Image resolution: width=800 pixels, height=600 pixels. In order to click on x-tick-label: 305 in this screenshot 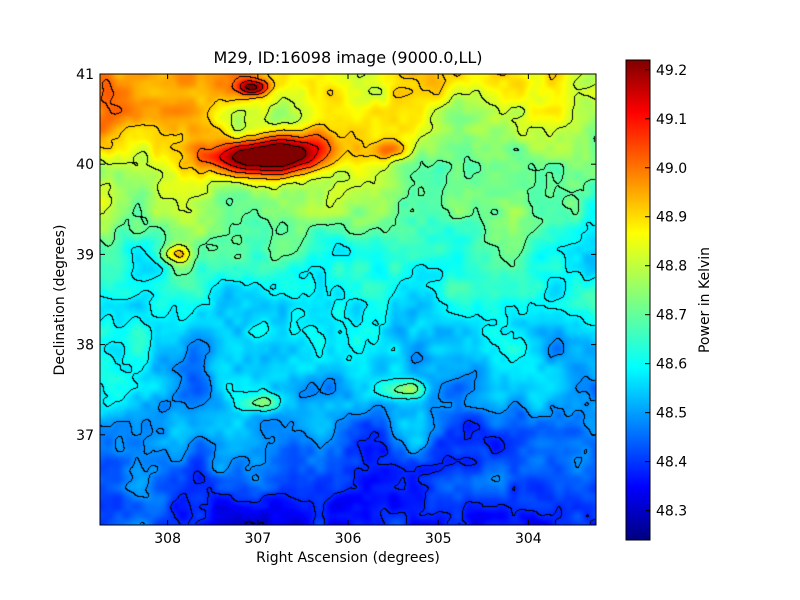, I will do `click(438, 539)`.